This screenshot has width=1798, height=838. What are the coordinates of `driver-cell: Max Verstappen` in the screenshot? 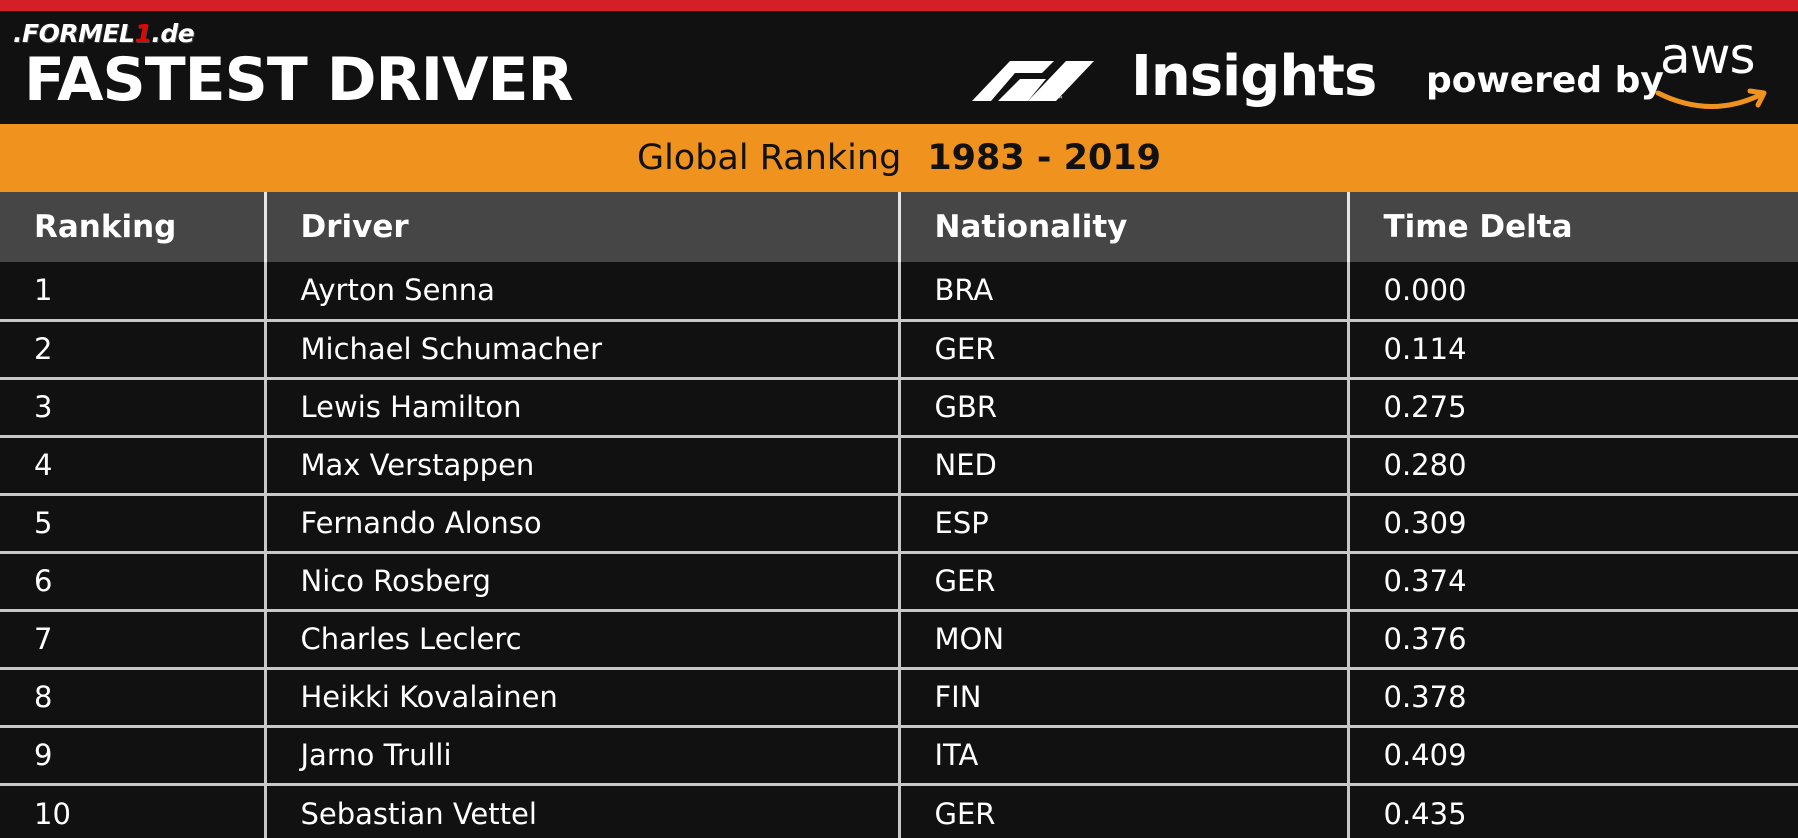 It's located at (581, 464).